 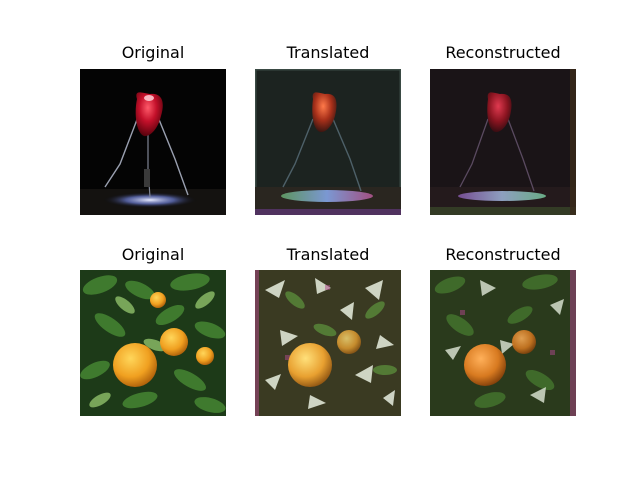 I want to click on panel-title-original-1: Original, so click(x=153, y=52).